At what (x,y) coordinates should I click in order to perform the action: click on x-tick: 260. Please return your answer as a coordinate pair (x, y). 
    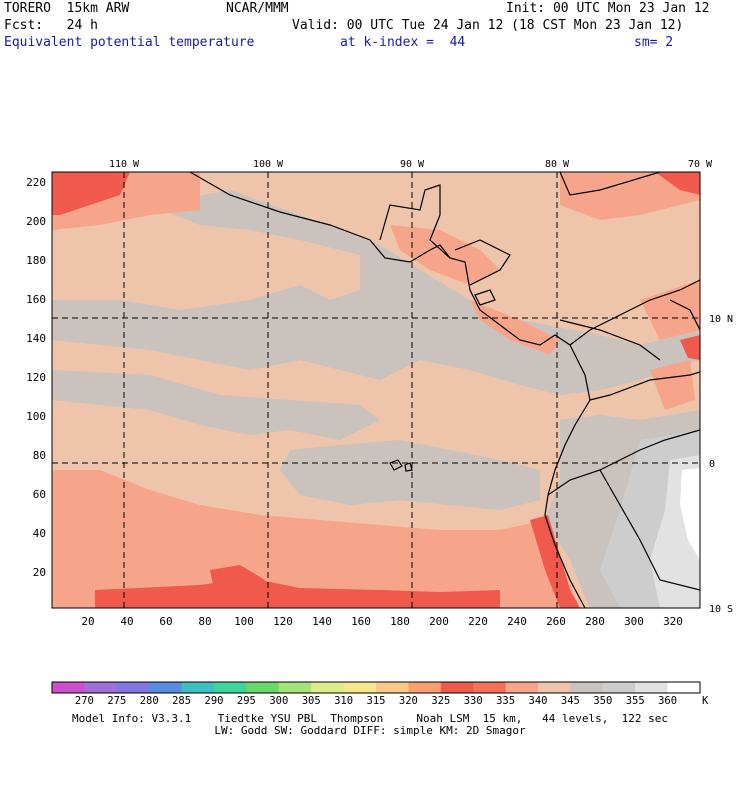
    Looking at the image, I should click on (556, 621).